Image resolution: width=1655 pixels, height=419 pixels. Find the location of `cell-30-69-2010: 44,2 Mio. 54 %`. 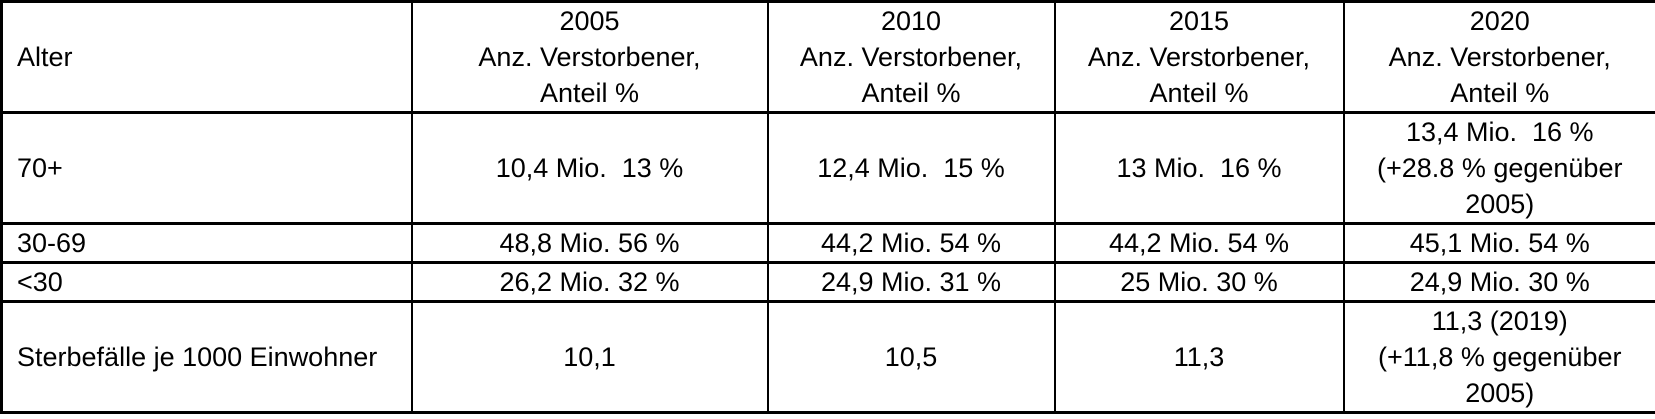

cell-30-69-2010: 44,2 Mio. 54 % is located at coordinates (911, 243).